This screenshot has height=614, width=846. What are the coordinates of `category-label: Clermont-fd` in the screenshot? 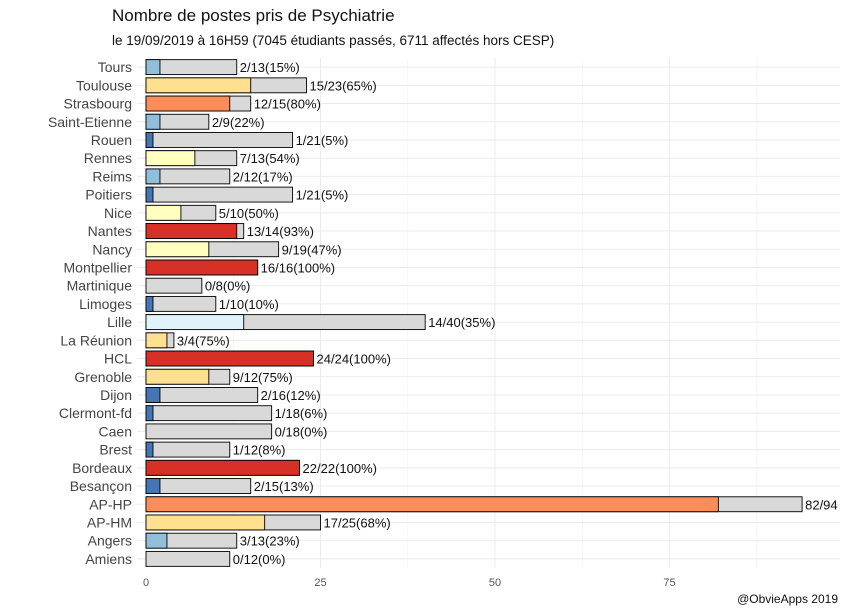 It's located at (95, 413).